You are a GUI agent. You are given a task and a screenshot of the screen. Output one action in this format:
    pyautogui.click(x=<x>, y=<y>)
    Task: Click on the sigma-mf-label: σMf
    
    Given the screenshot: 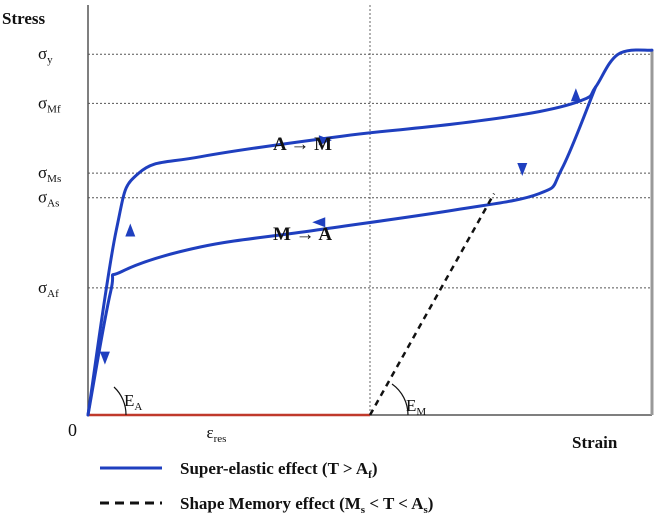 What is the action you would take?
    pyautogui.click(x=49, y=104)
    